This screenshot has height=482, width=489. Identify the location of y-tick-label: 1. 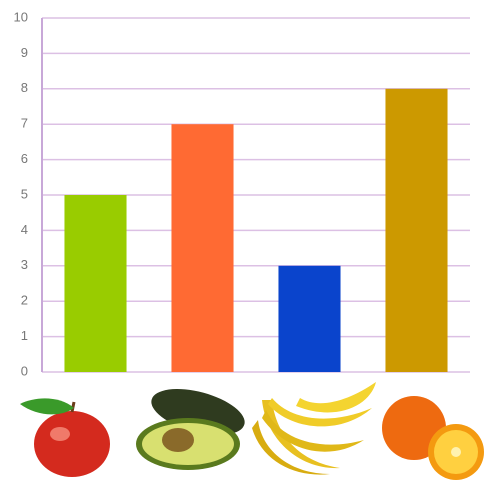
(24, 335).